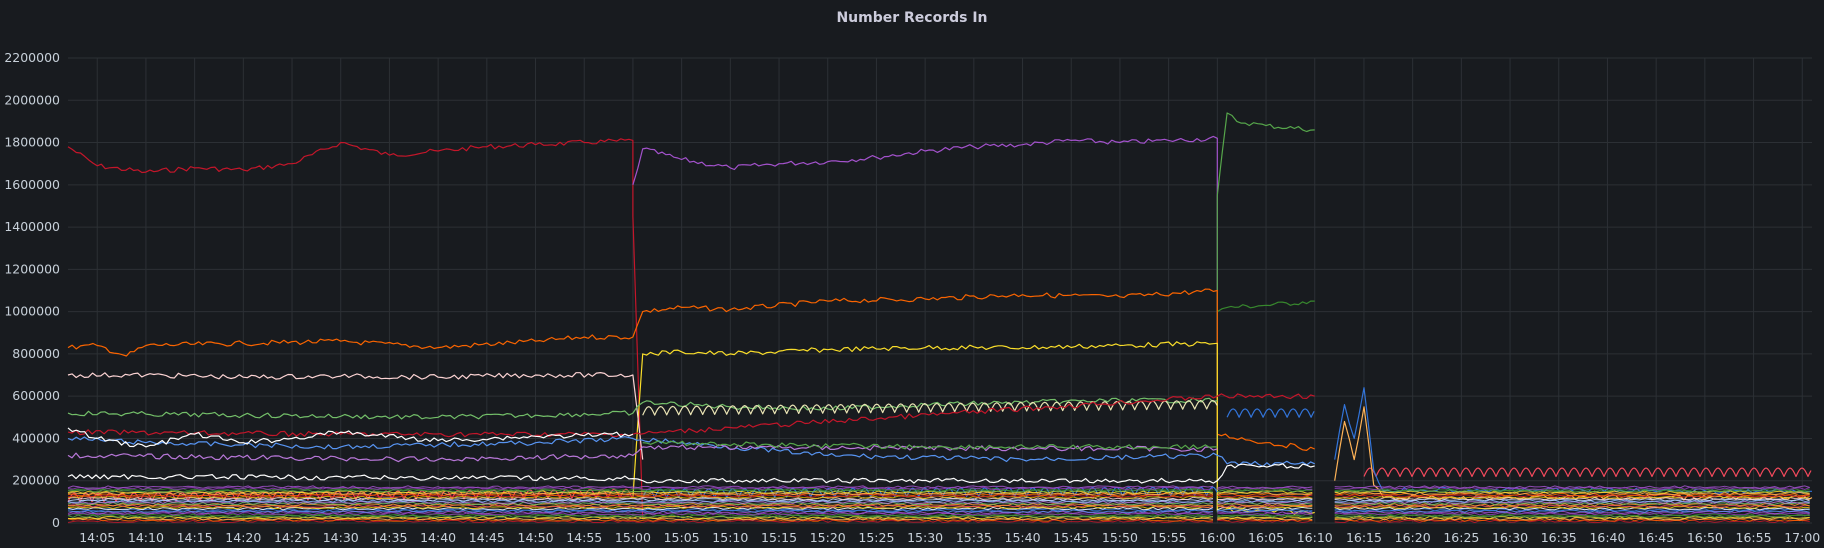  Describe the element at coordinates (36, 480) in the screenshot. I see `y-tick-label: 200000` at that location.